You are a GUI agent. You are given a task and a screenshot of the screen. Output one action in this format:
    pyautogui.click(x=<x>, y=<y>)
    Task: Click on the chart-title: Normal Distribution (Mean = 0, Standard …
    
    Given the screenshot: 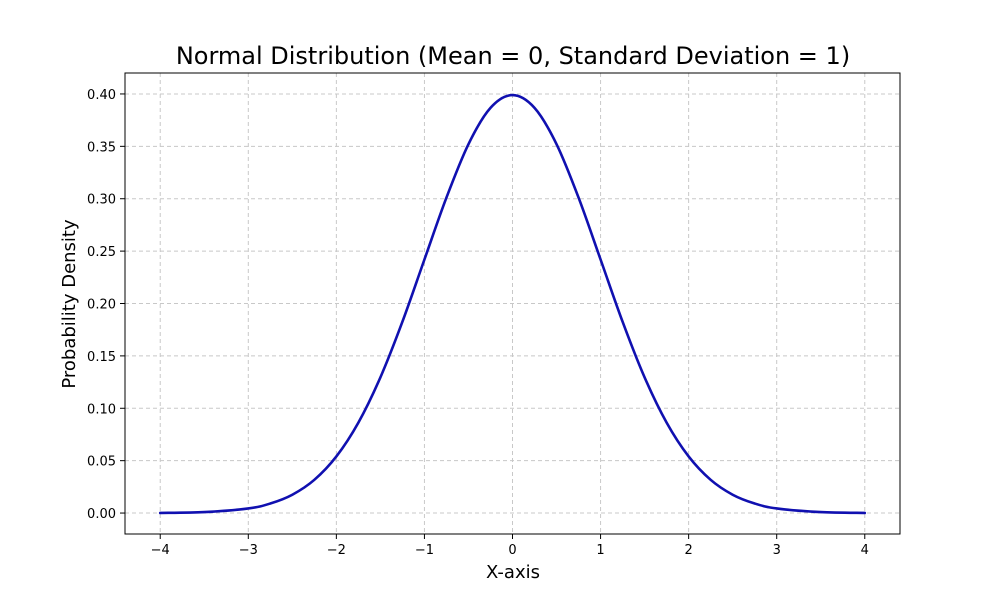 What is the action you would take?
    pyautogui.click(x=513, y=56)
    